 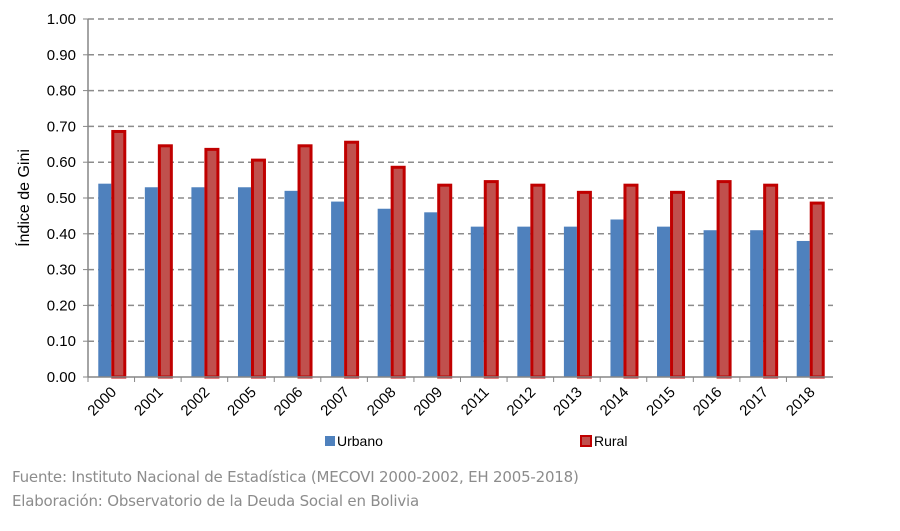 I want to click on y-tick-label: 0.30, so click(x=61, y=270).